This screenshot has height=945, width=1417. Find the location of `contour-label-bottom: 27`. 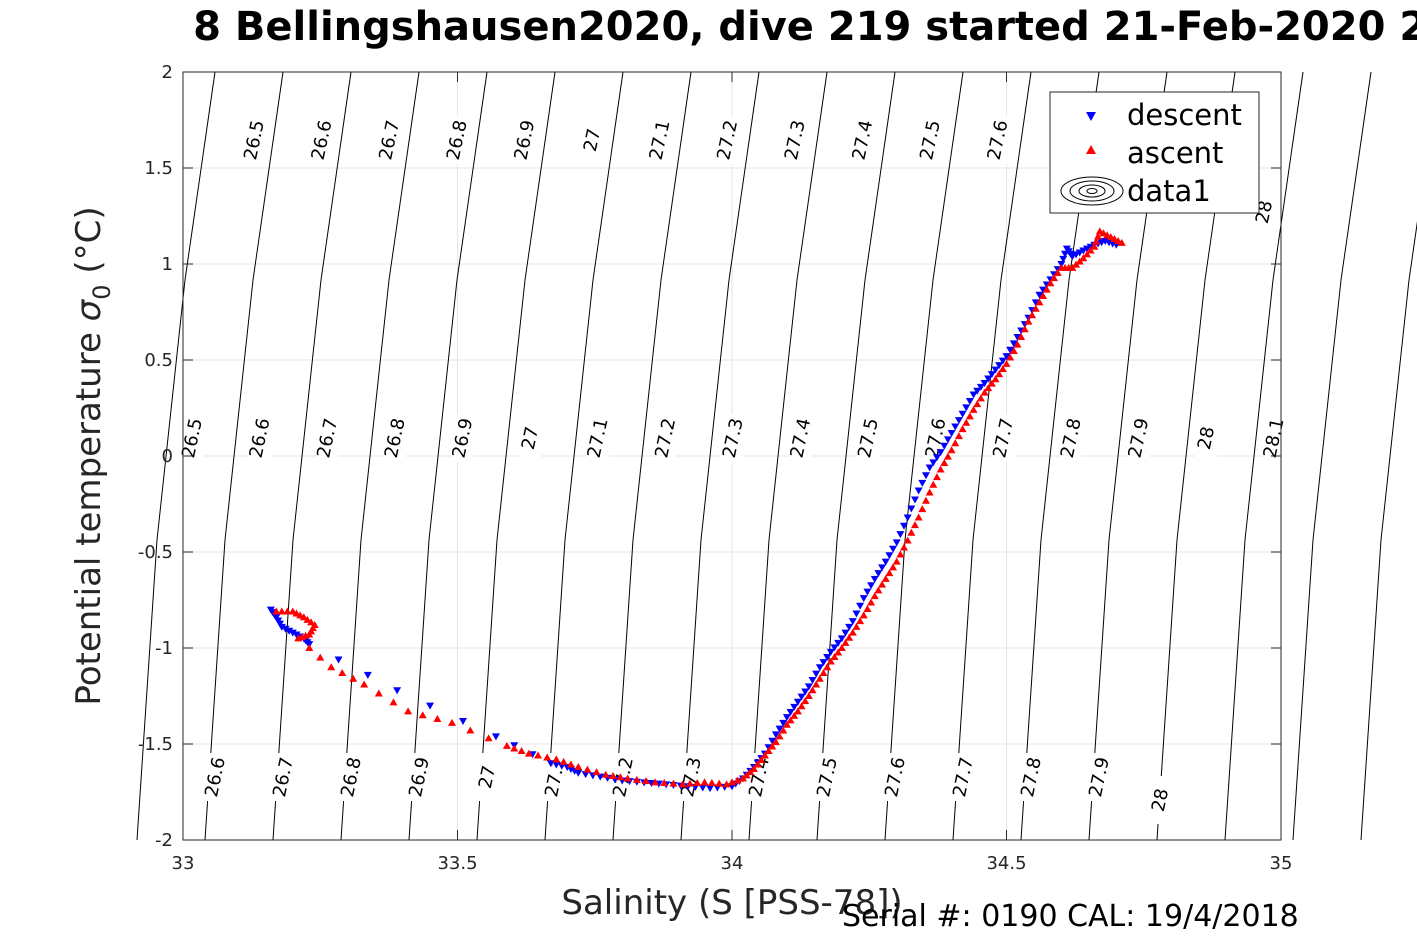

contour-label-bottom: 27 is located at coordinates (487, 777).